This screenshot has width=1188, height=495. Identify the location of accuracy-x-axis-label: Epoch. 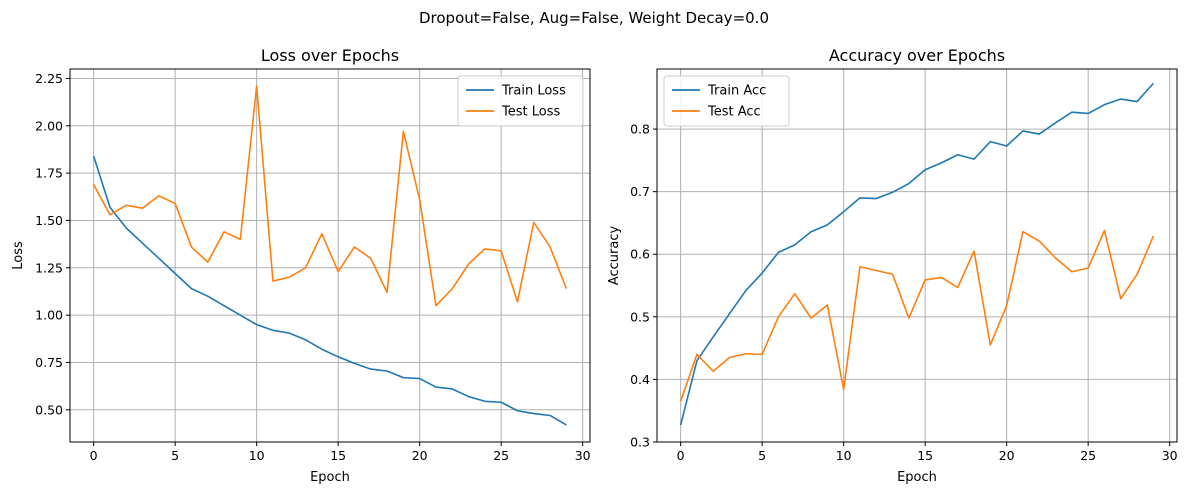
(917, 477).